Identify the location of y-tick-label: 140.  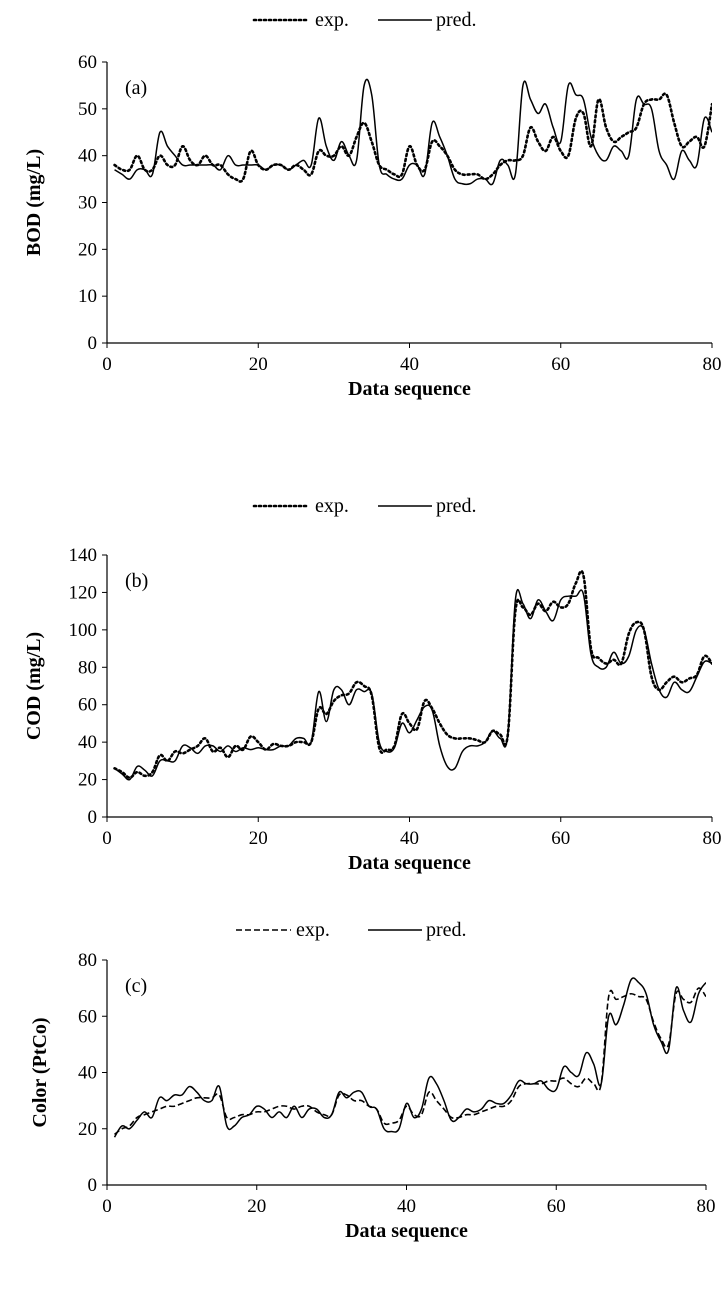
(83, 555).